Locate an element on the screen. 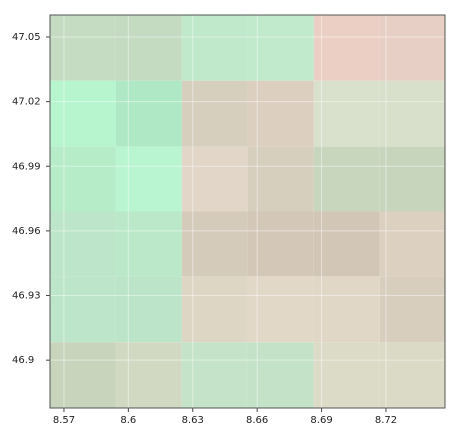 Image resolution: width=470 pixels, height=435 pixels. x-tick-label: 8.6 is located at coordinates (128, 420).